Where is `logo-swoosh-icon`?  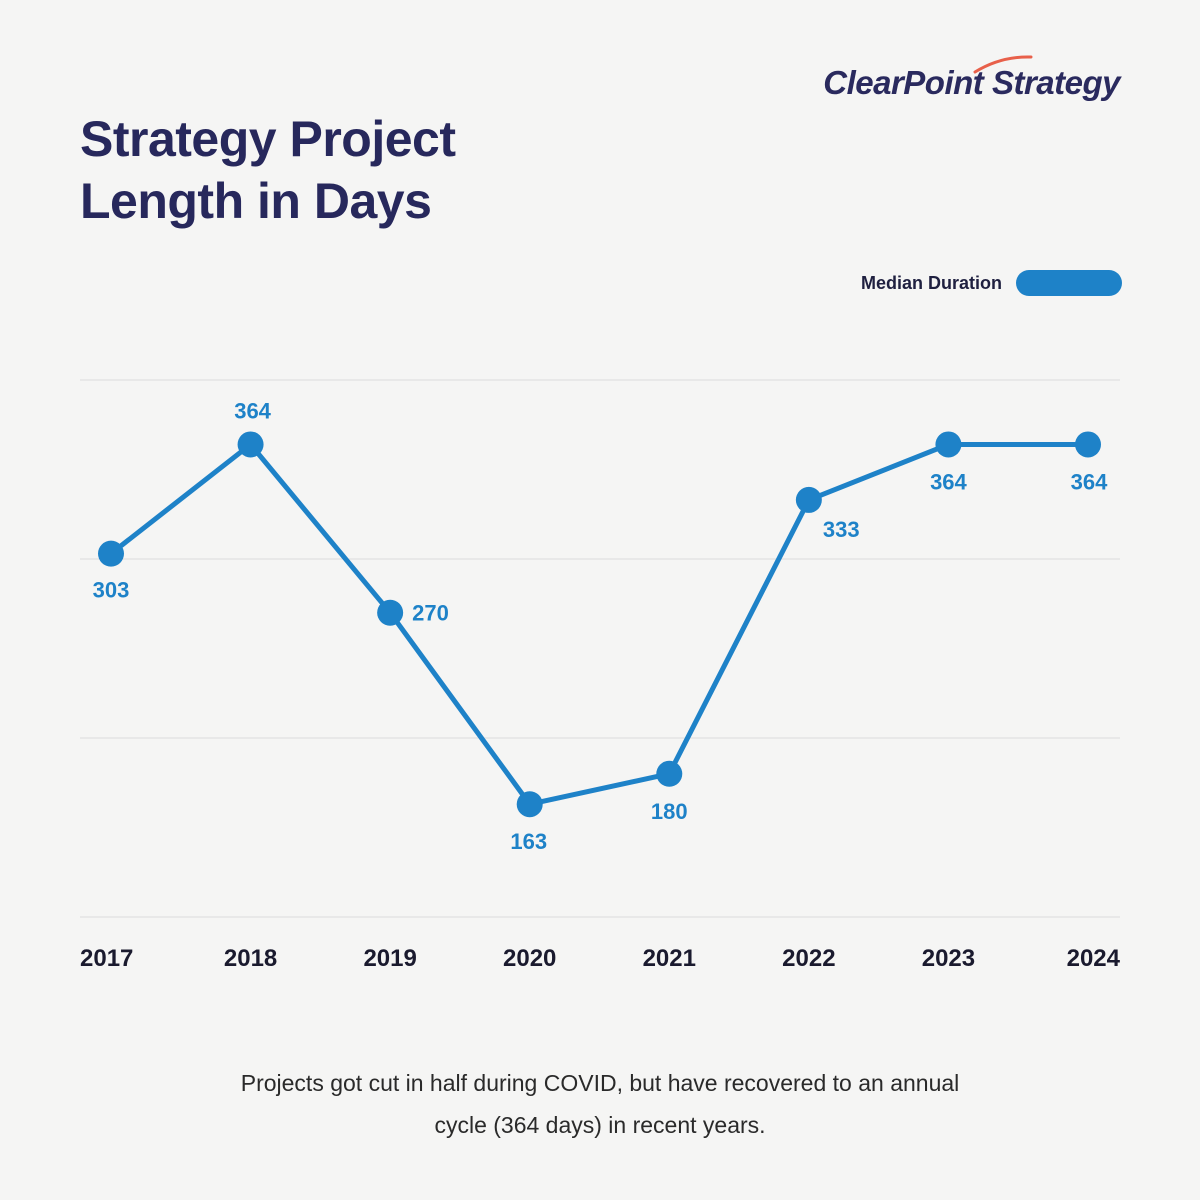
logo-swoosh-icon is located at coordinates (1003, 64).